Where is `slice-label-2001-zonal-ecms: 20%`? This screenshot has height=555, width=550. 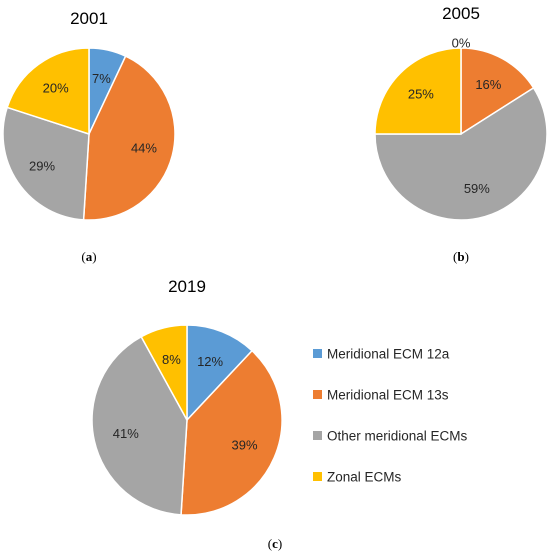
slice-label-2001-zonal-ecms: 20% is located at coordinates (56, 88).